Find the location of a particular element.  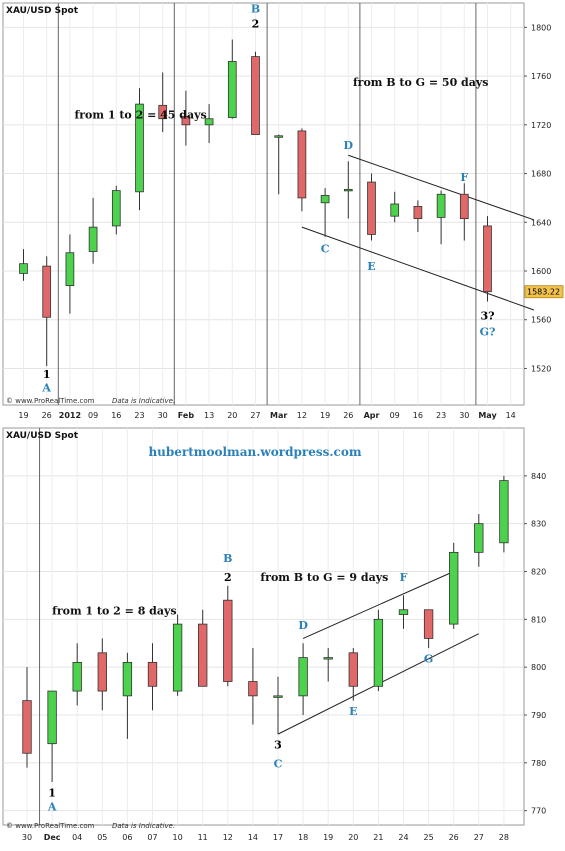

annotation-text: from 1 to 2 = 45 days is located at coordinates (141, 115).